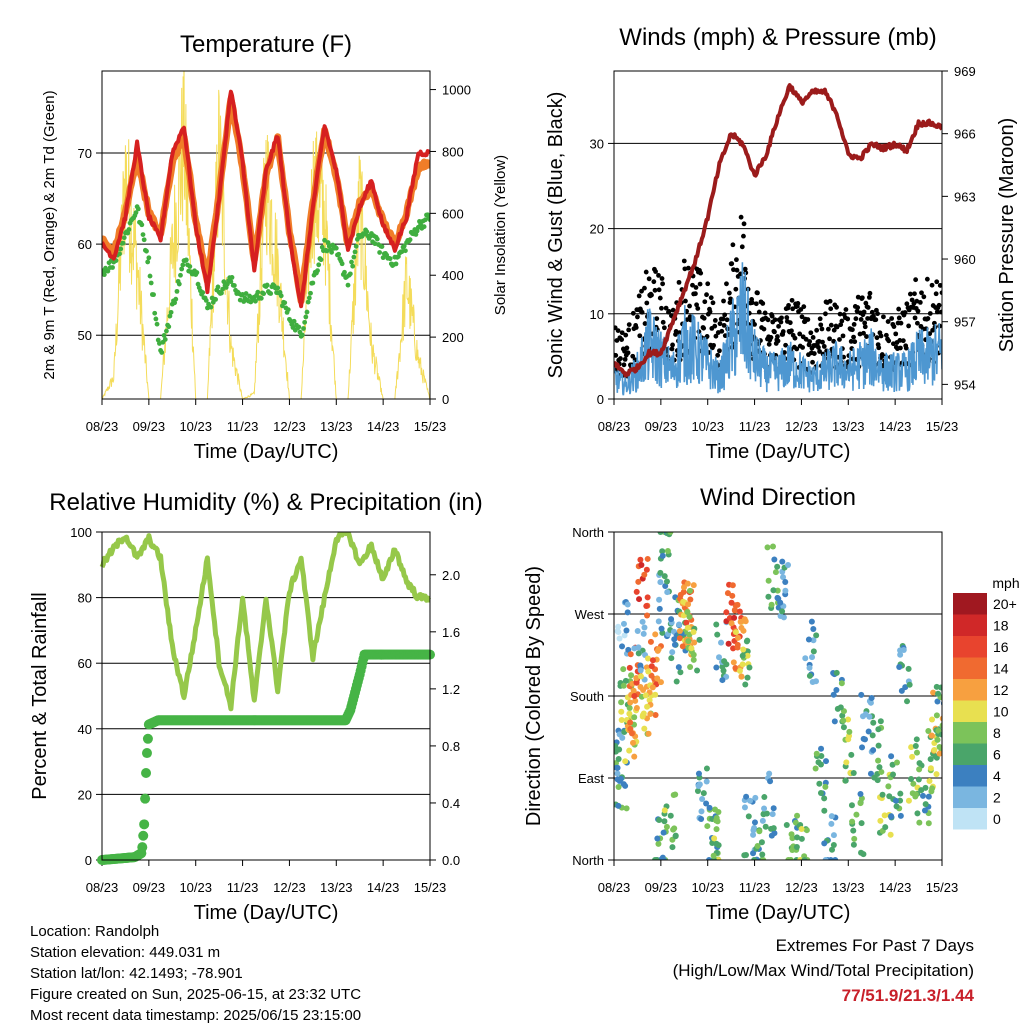  I want to click on x-tick-label: 12/23, so click(801, 887).